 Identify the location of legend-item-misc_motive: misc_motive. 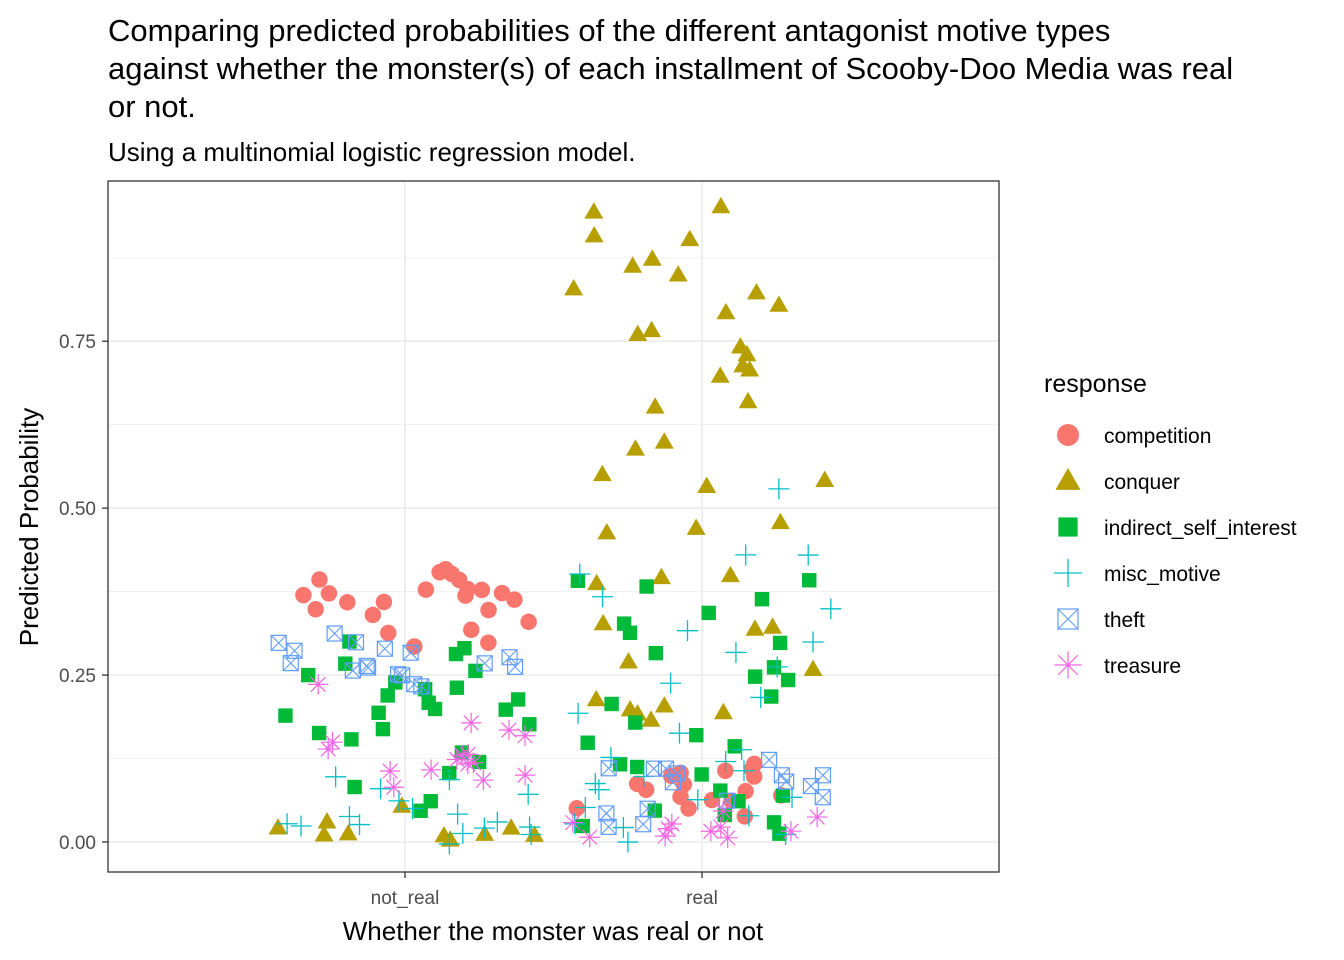
(1137, 573).